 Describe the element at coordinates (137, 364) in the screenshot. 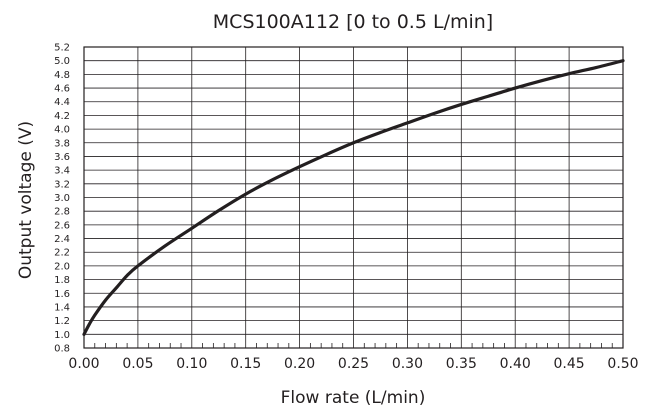

I see `x-tick-label: 0.05` at that location.